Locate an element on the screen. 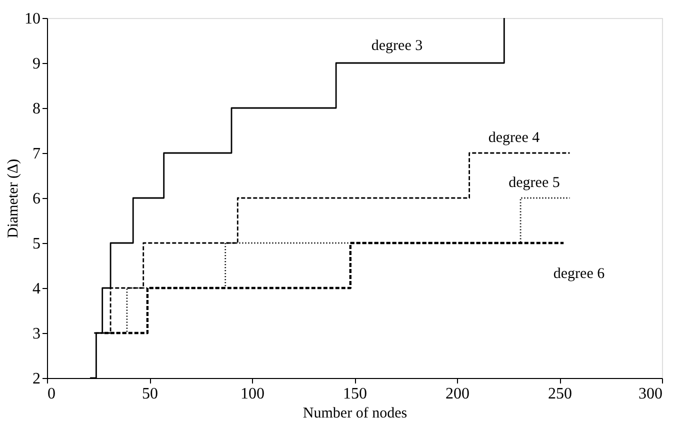 The image size is (683, 432). y-tick-label: 6 is located at coordinates (36, 199).